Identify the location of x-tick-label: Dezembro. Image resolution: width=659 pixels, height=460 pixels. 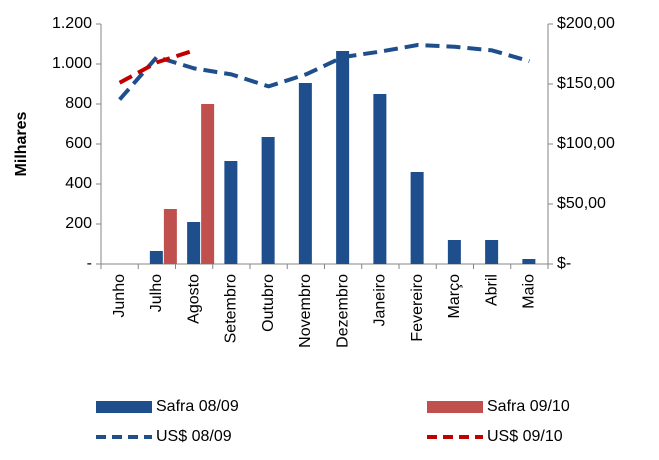
(342, 311).